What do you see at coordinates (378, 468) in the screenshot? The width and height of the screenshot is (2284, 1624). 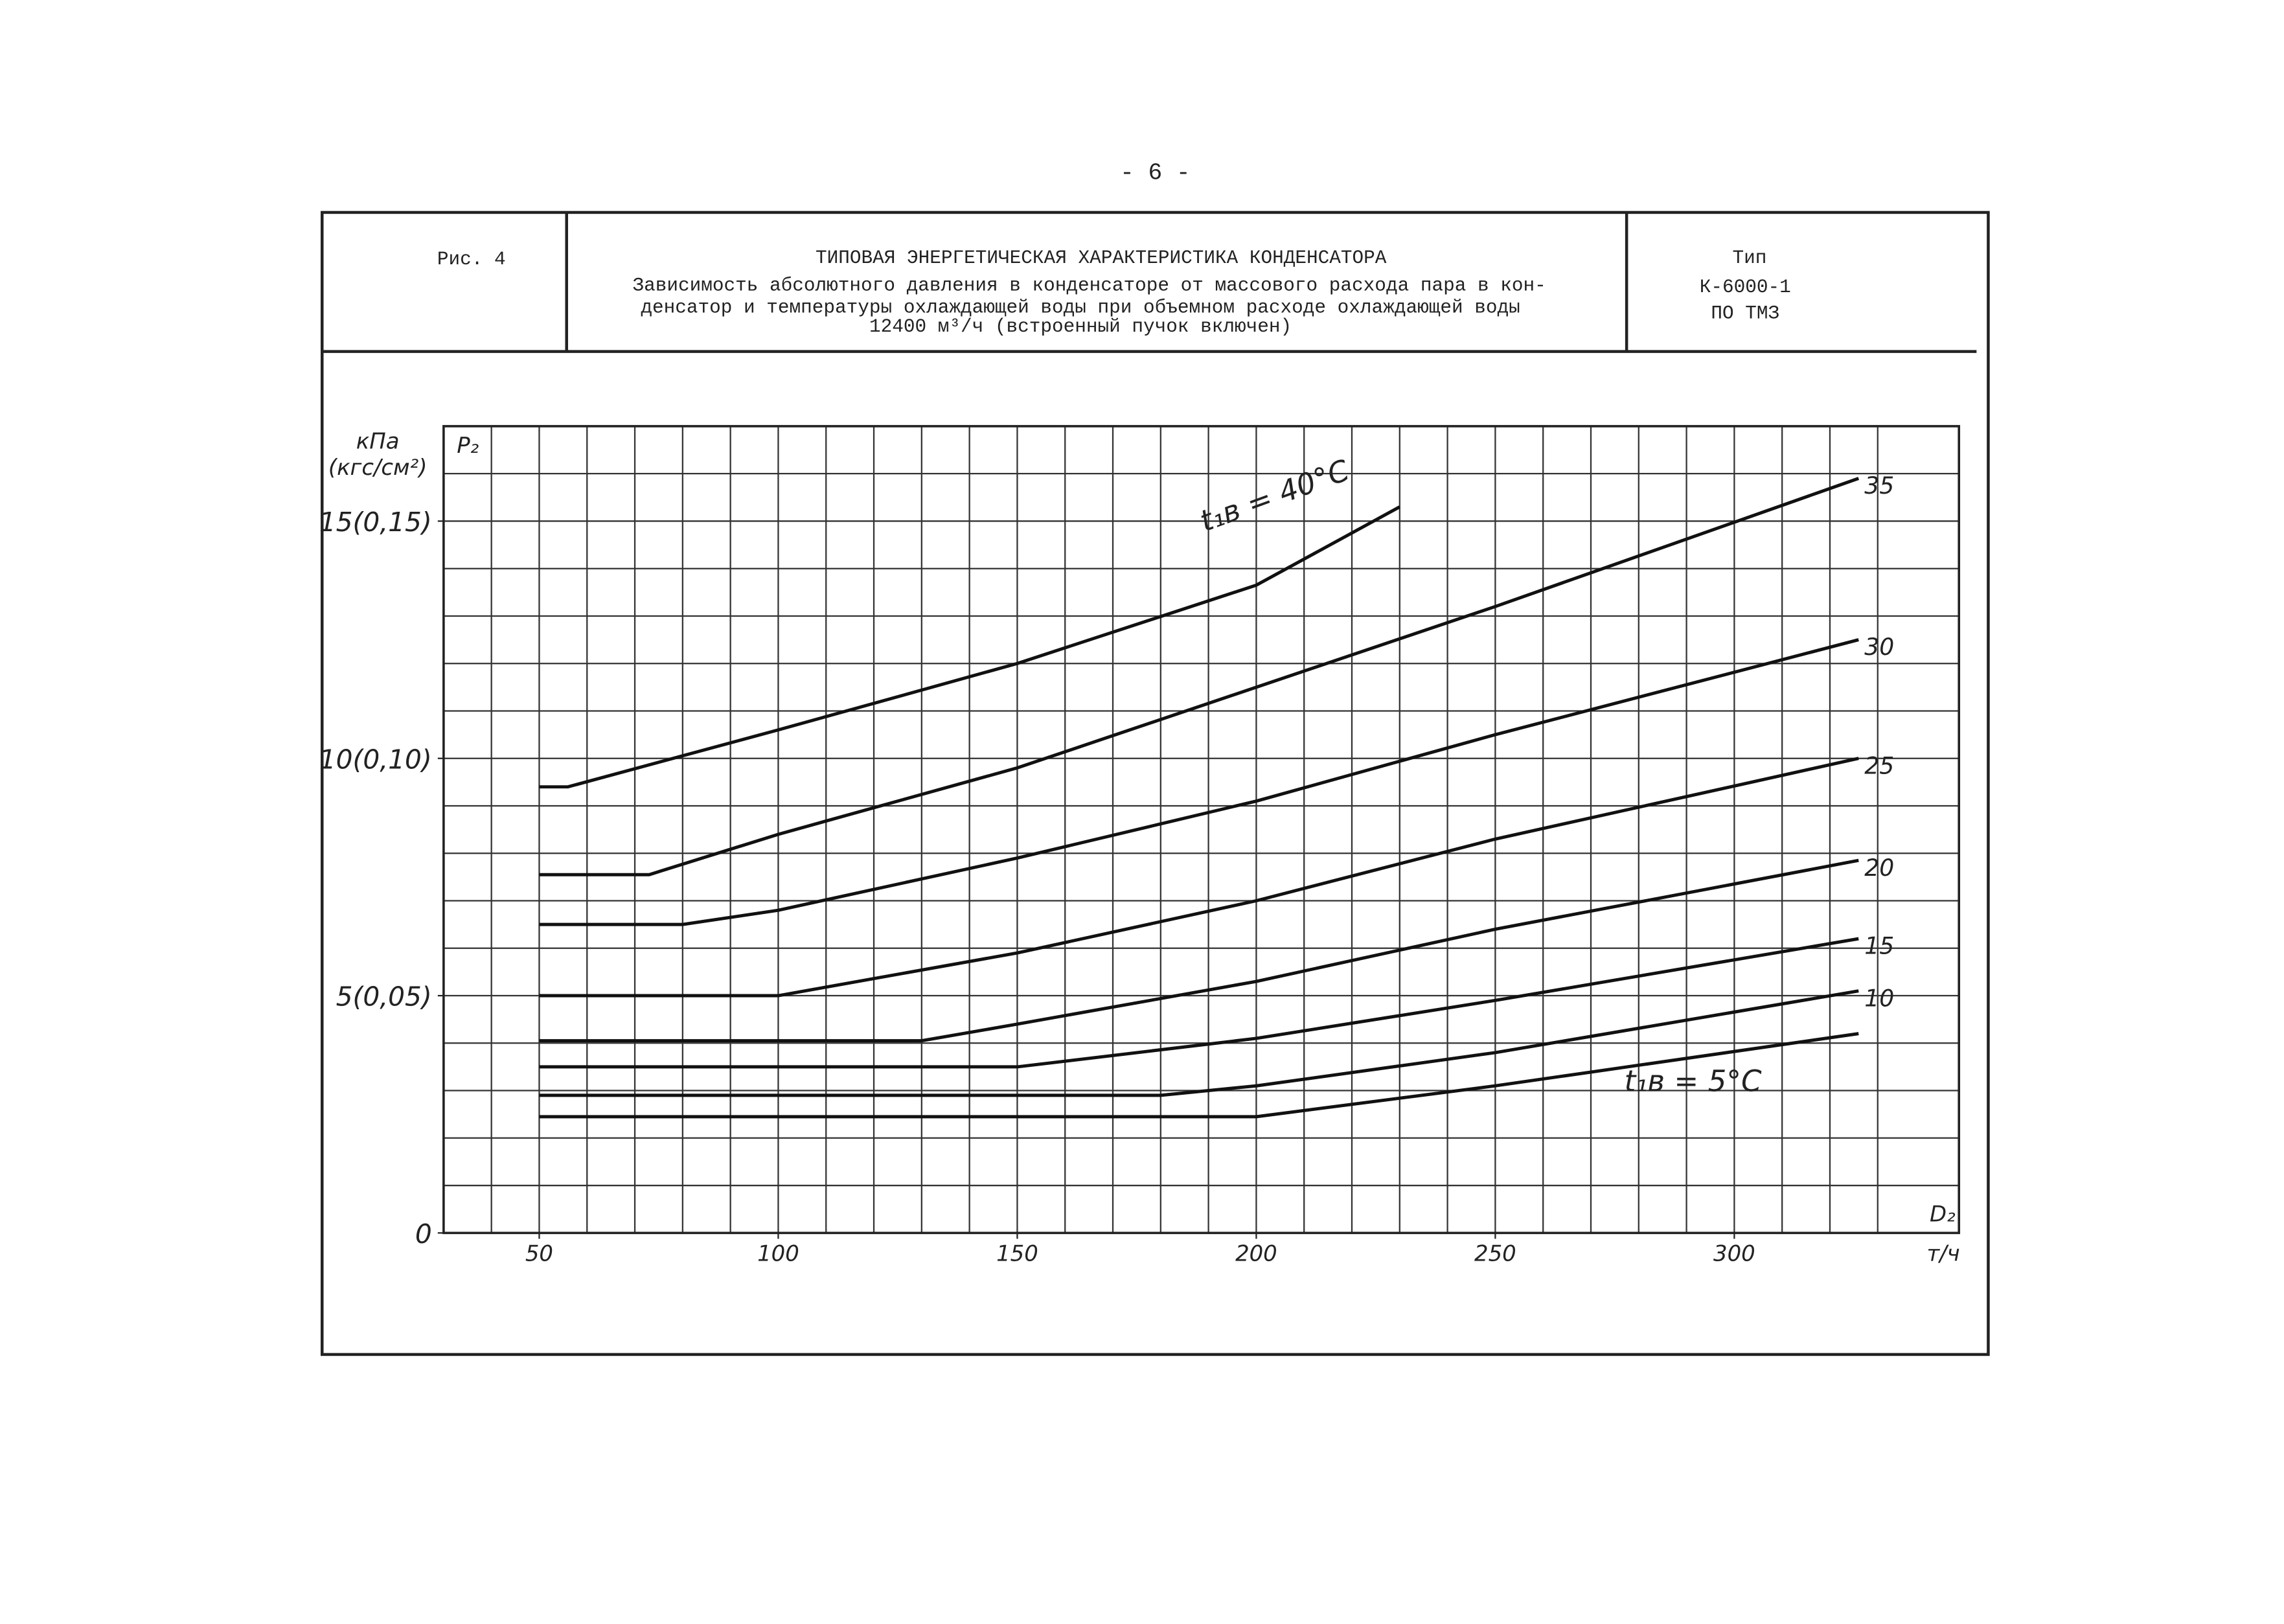 I see `y-axis-unit: (кгс/см²)` at bounding box center [378, 468].